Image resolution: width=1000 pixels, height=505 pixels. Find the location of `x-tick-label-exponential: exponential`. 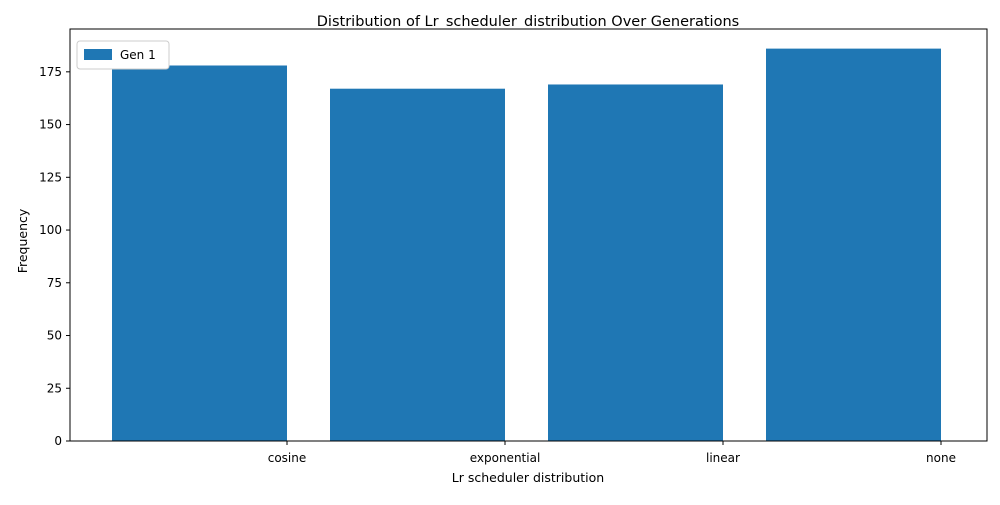

x-tick-label-exponential: exponential is located at coordinates (505, 458).